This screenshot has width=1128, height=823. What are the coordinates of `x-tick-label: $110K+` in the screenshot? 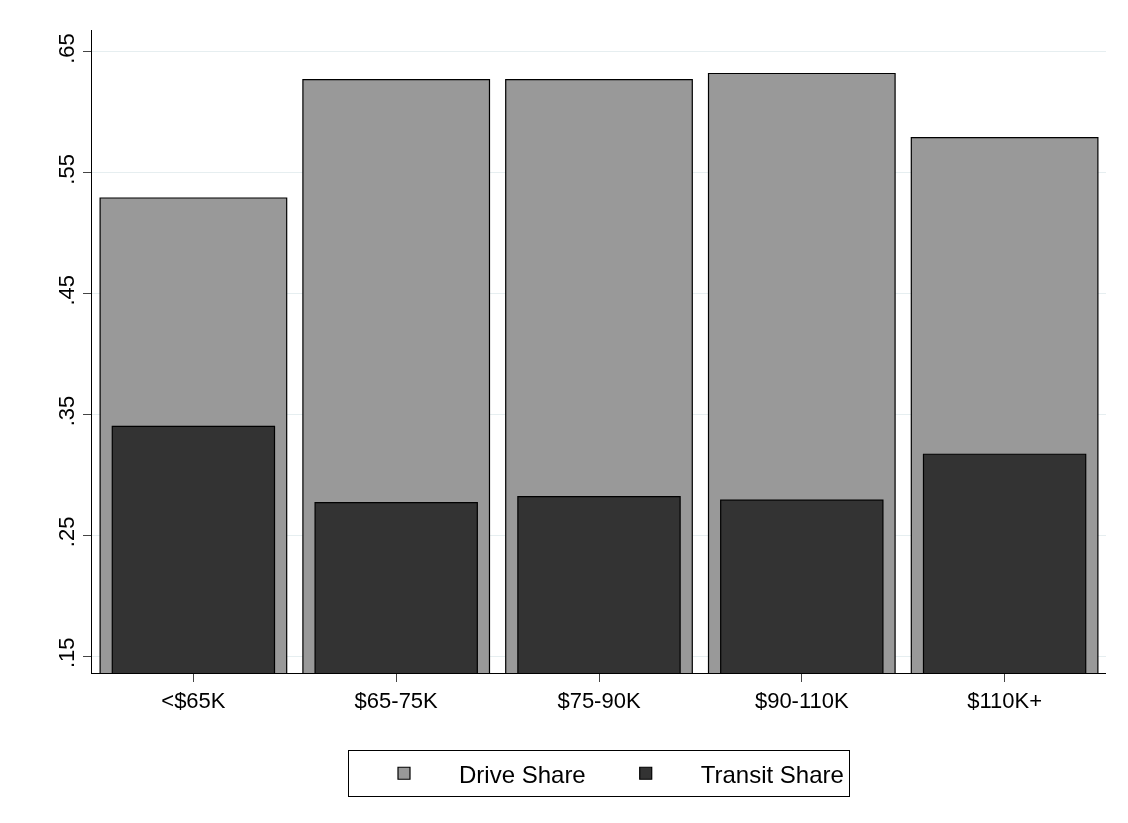 It's located at (1005, 701).